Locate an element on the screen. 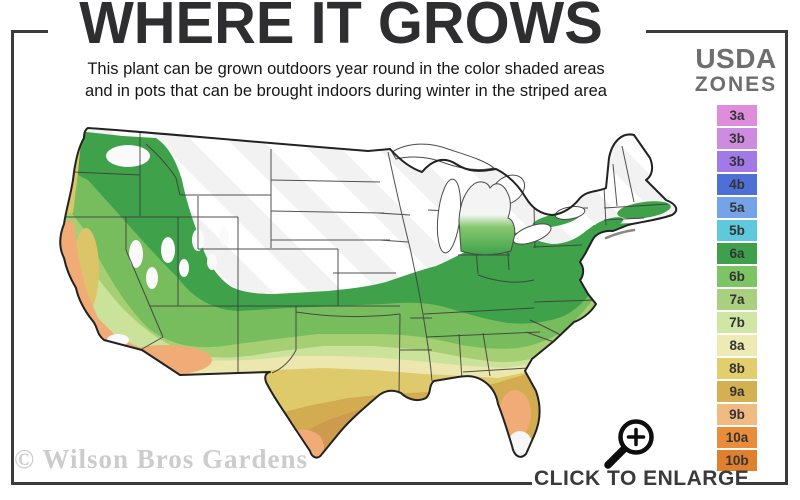 Image resolution: width=800 pixels, height=500 pixels. zone-chip-label: 5b is located at coordinates (737, 230).